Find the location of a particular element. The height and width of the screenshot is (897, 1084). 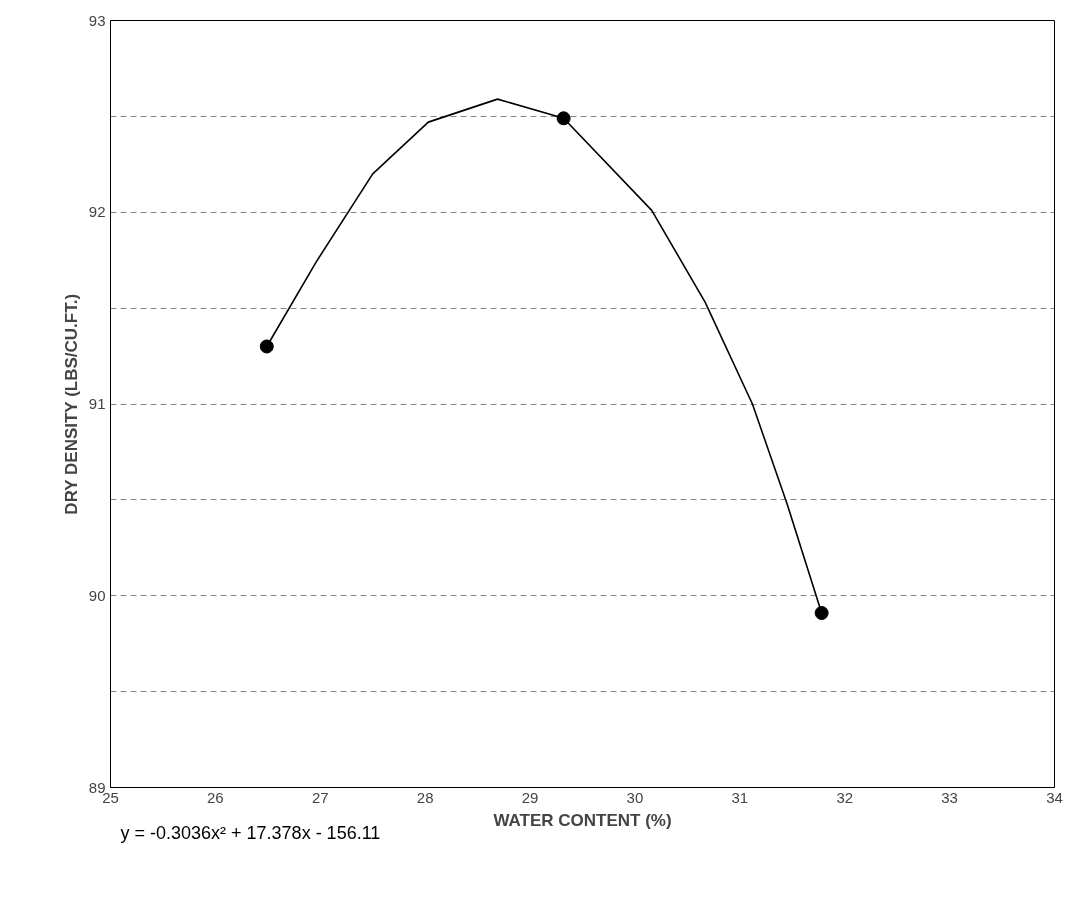

x-tick-label: 34 is located at coordinates (1054, 797).